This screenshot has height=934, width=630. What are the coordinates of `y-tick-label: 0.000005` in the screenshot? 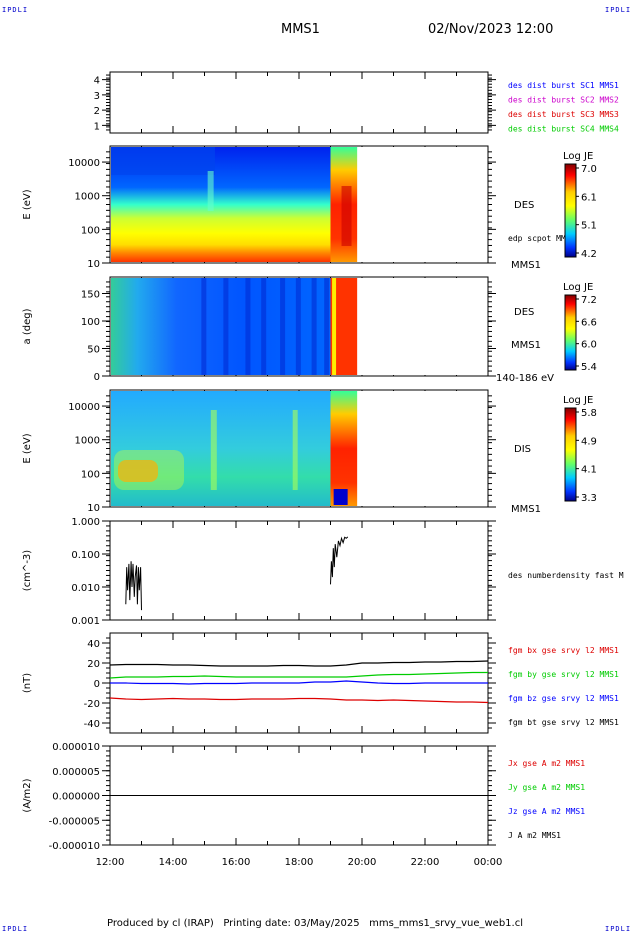 It's located at (76, 772).